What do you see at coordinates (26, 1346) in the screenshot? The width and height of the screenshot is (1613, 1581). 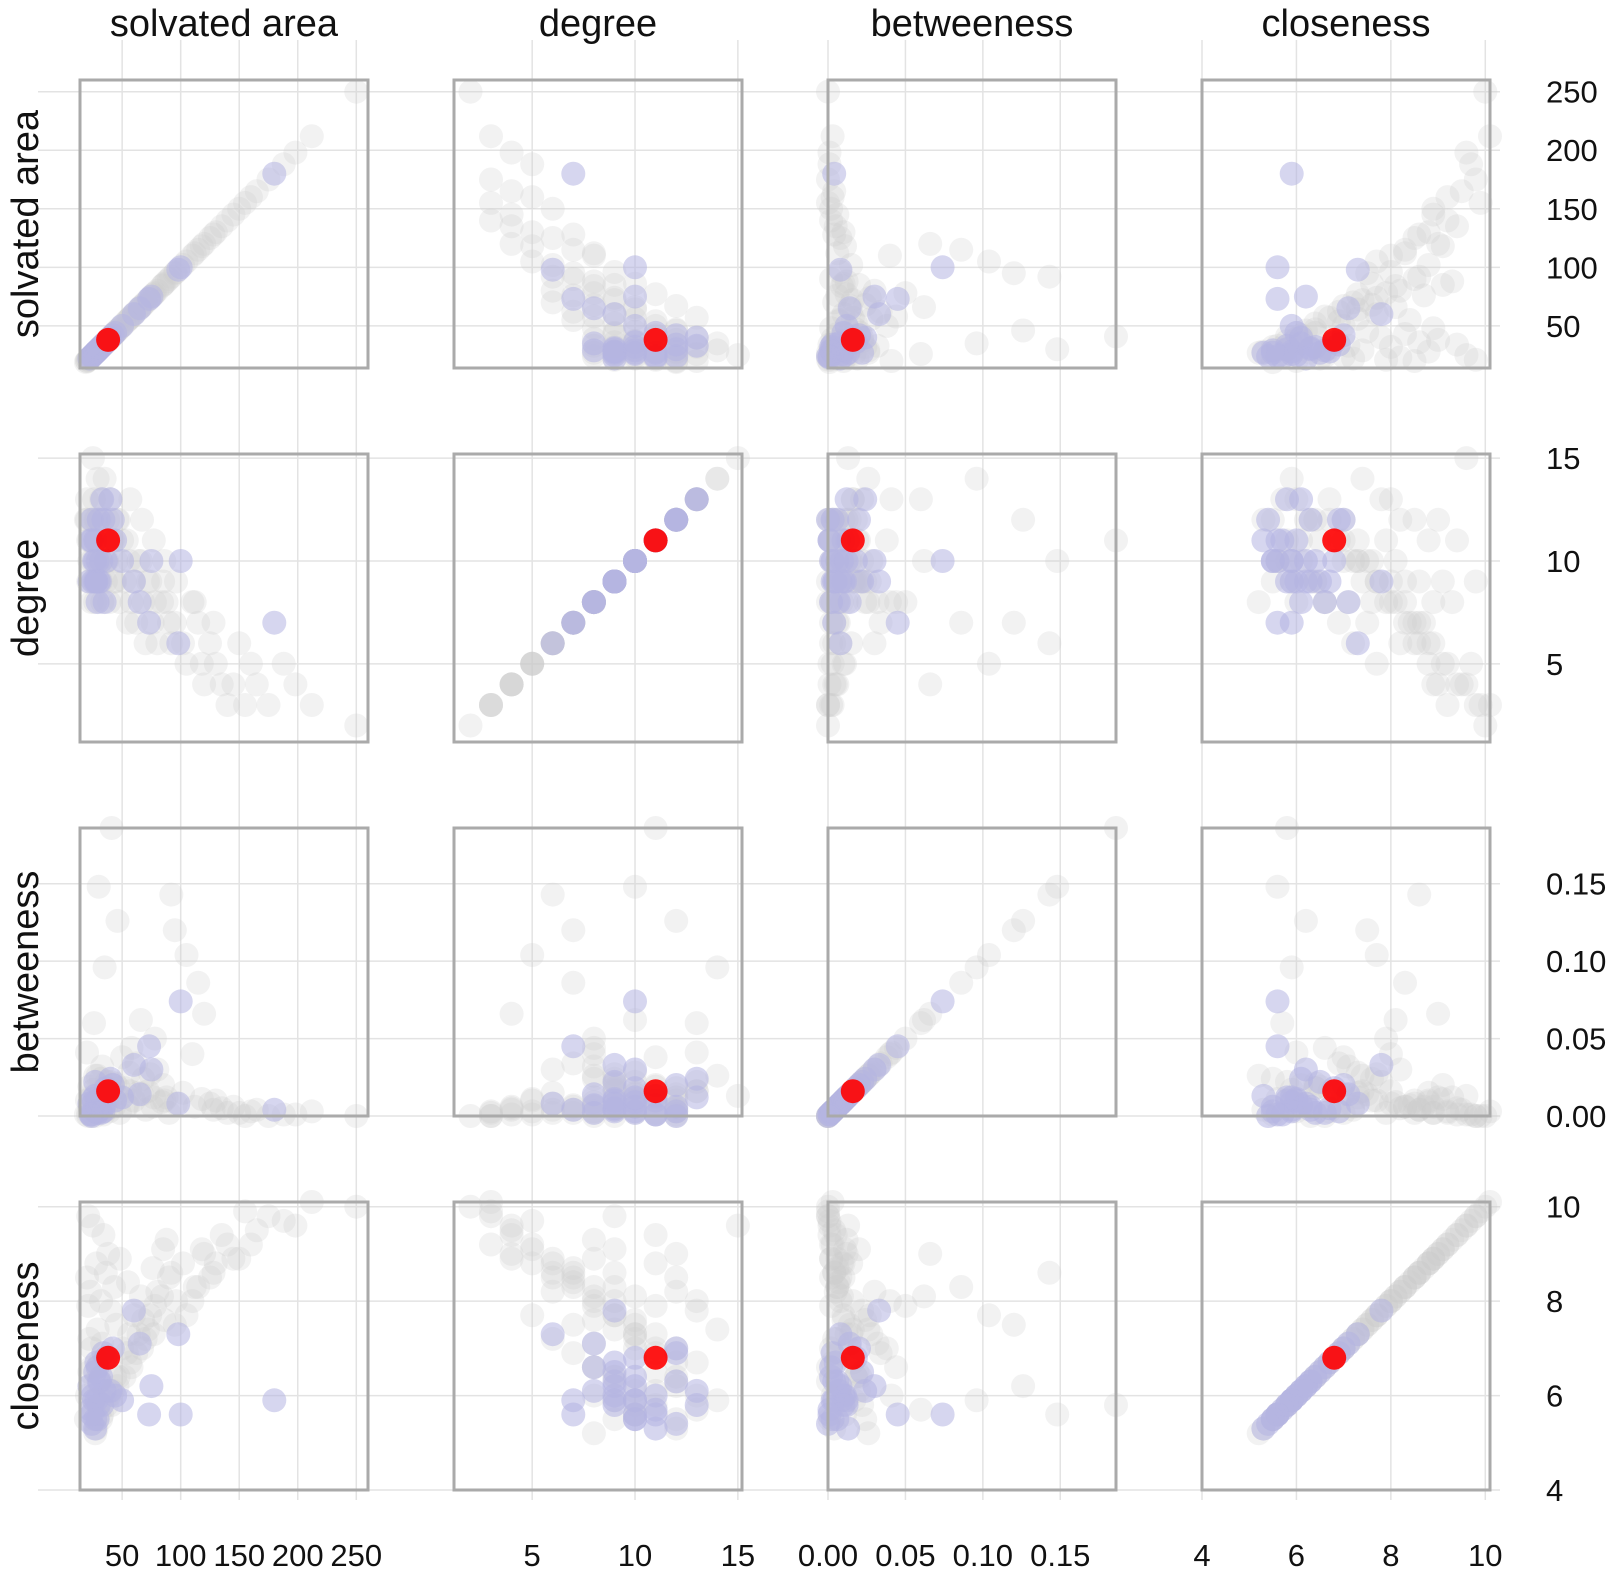 I see `row-header-clo: closeness` at bounding box center [26, 1346].